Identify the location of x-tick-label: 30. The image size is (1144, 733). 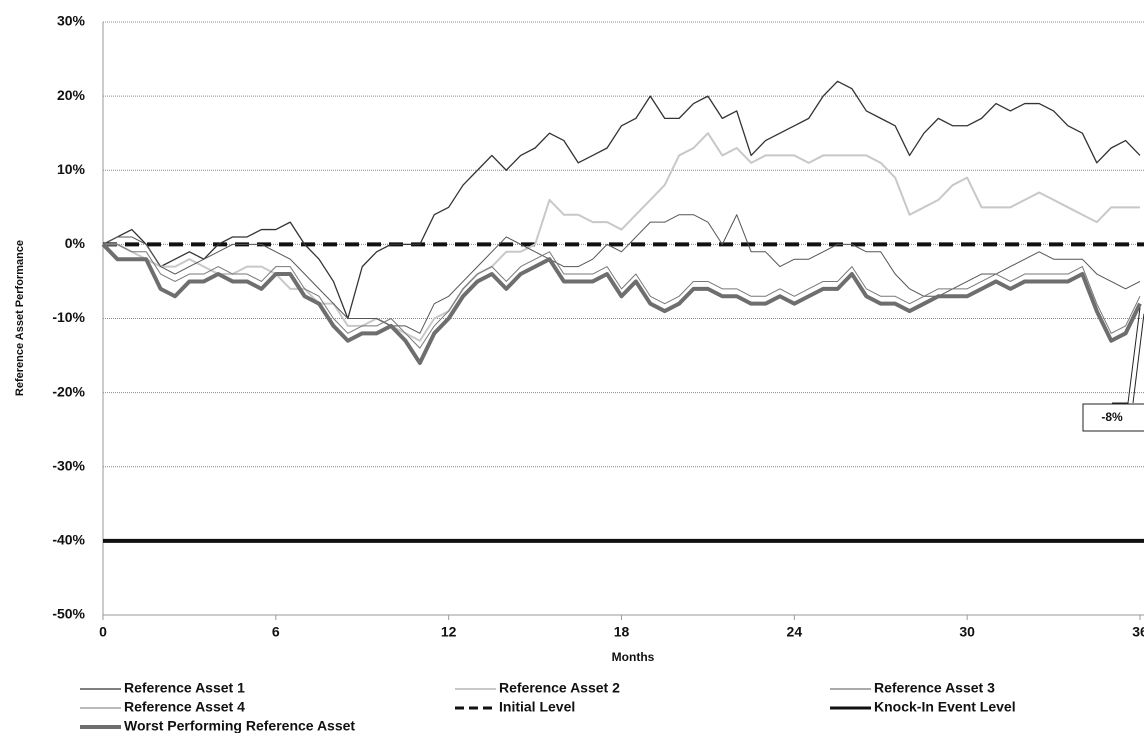
(967, 632).